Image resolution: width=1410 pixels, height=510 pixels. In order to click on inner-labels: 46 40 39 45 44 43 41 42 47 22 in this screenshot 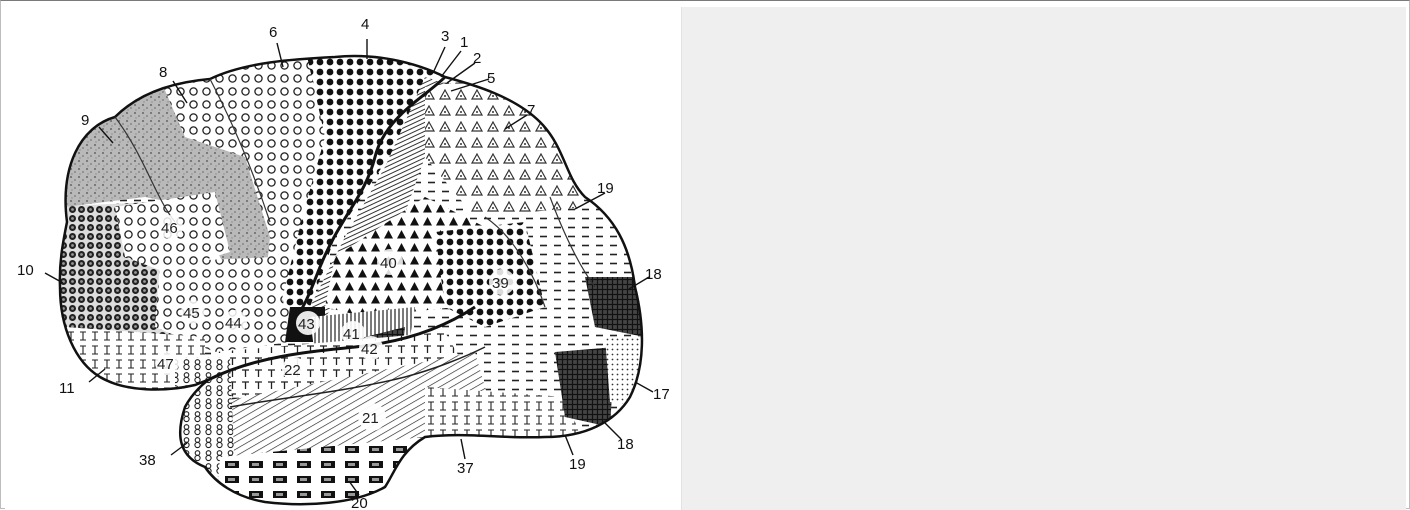, I will do `click(335, 323)`.